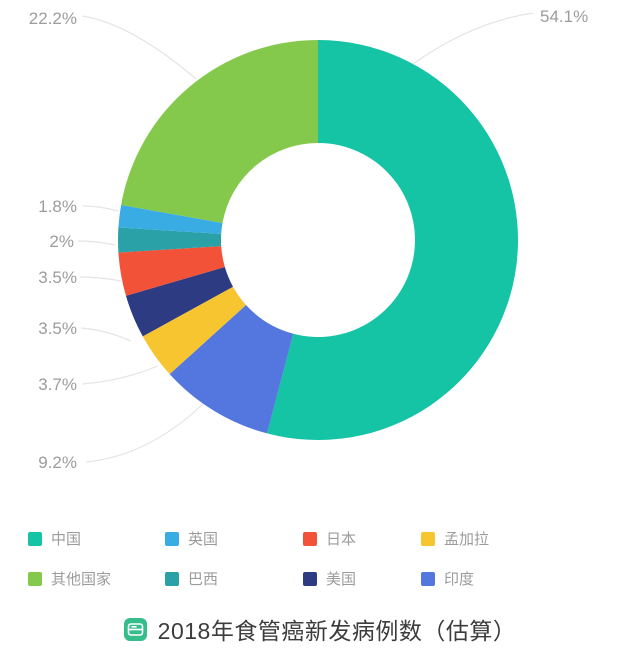  Describe the element at coordinates (428, 538) in the screenshot. I see `legend-swatch-孟加拉` at that location.